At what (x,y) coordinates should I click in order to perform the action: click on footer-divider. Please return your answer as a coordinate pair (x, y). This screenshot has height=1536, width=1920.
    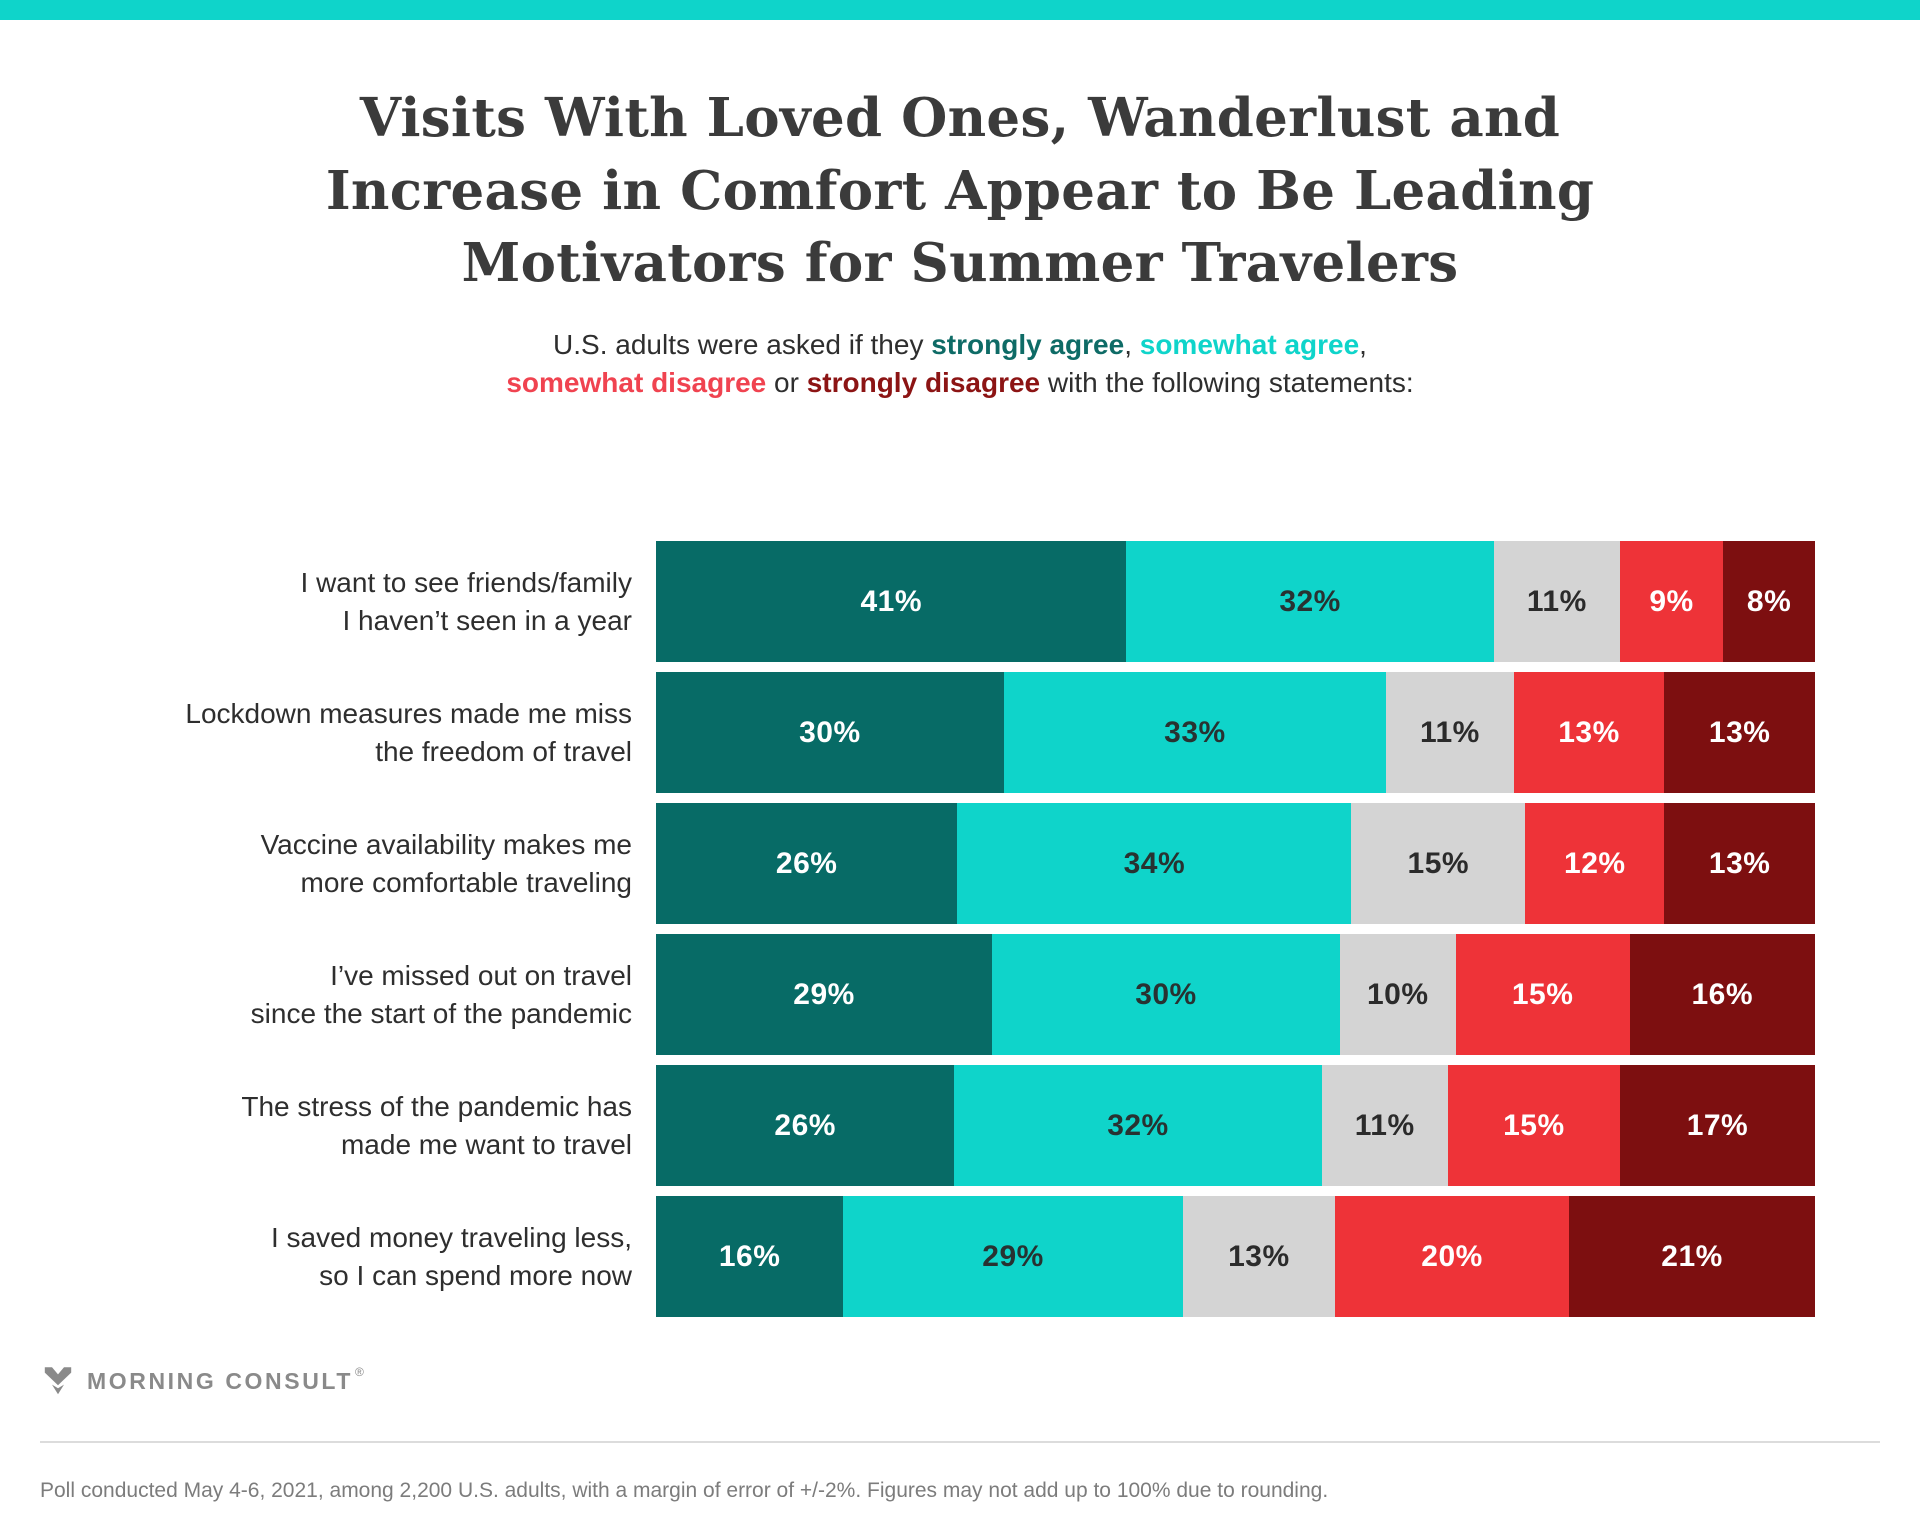
    Looking at the image, I should click on (960, 1442).